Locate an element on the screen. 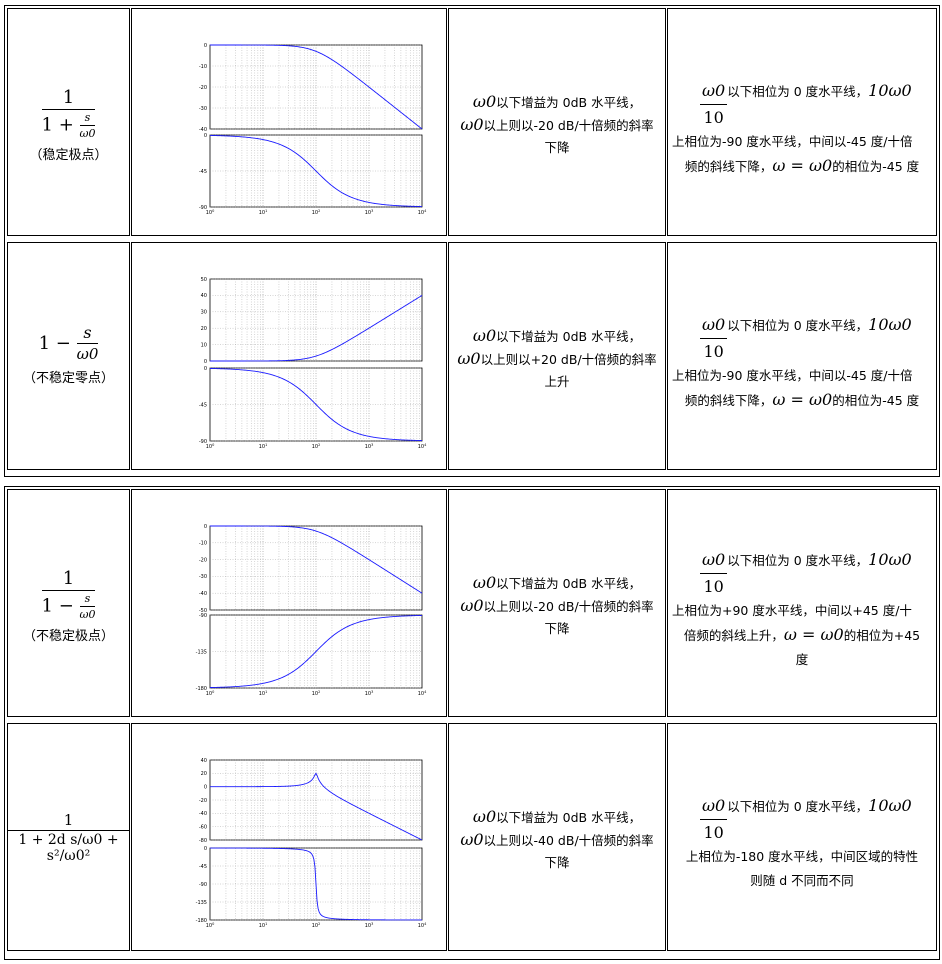 The height and width of the screenshot is (964, 942). phase-axes: 0 -45 -90 -135 -180 is located at coordinates (309, 885).